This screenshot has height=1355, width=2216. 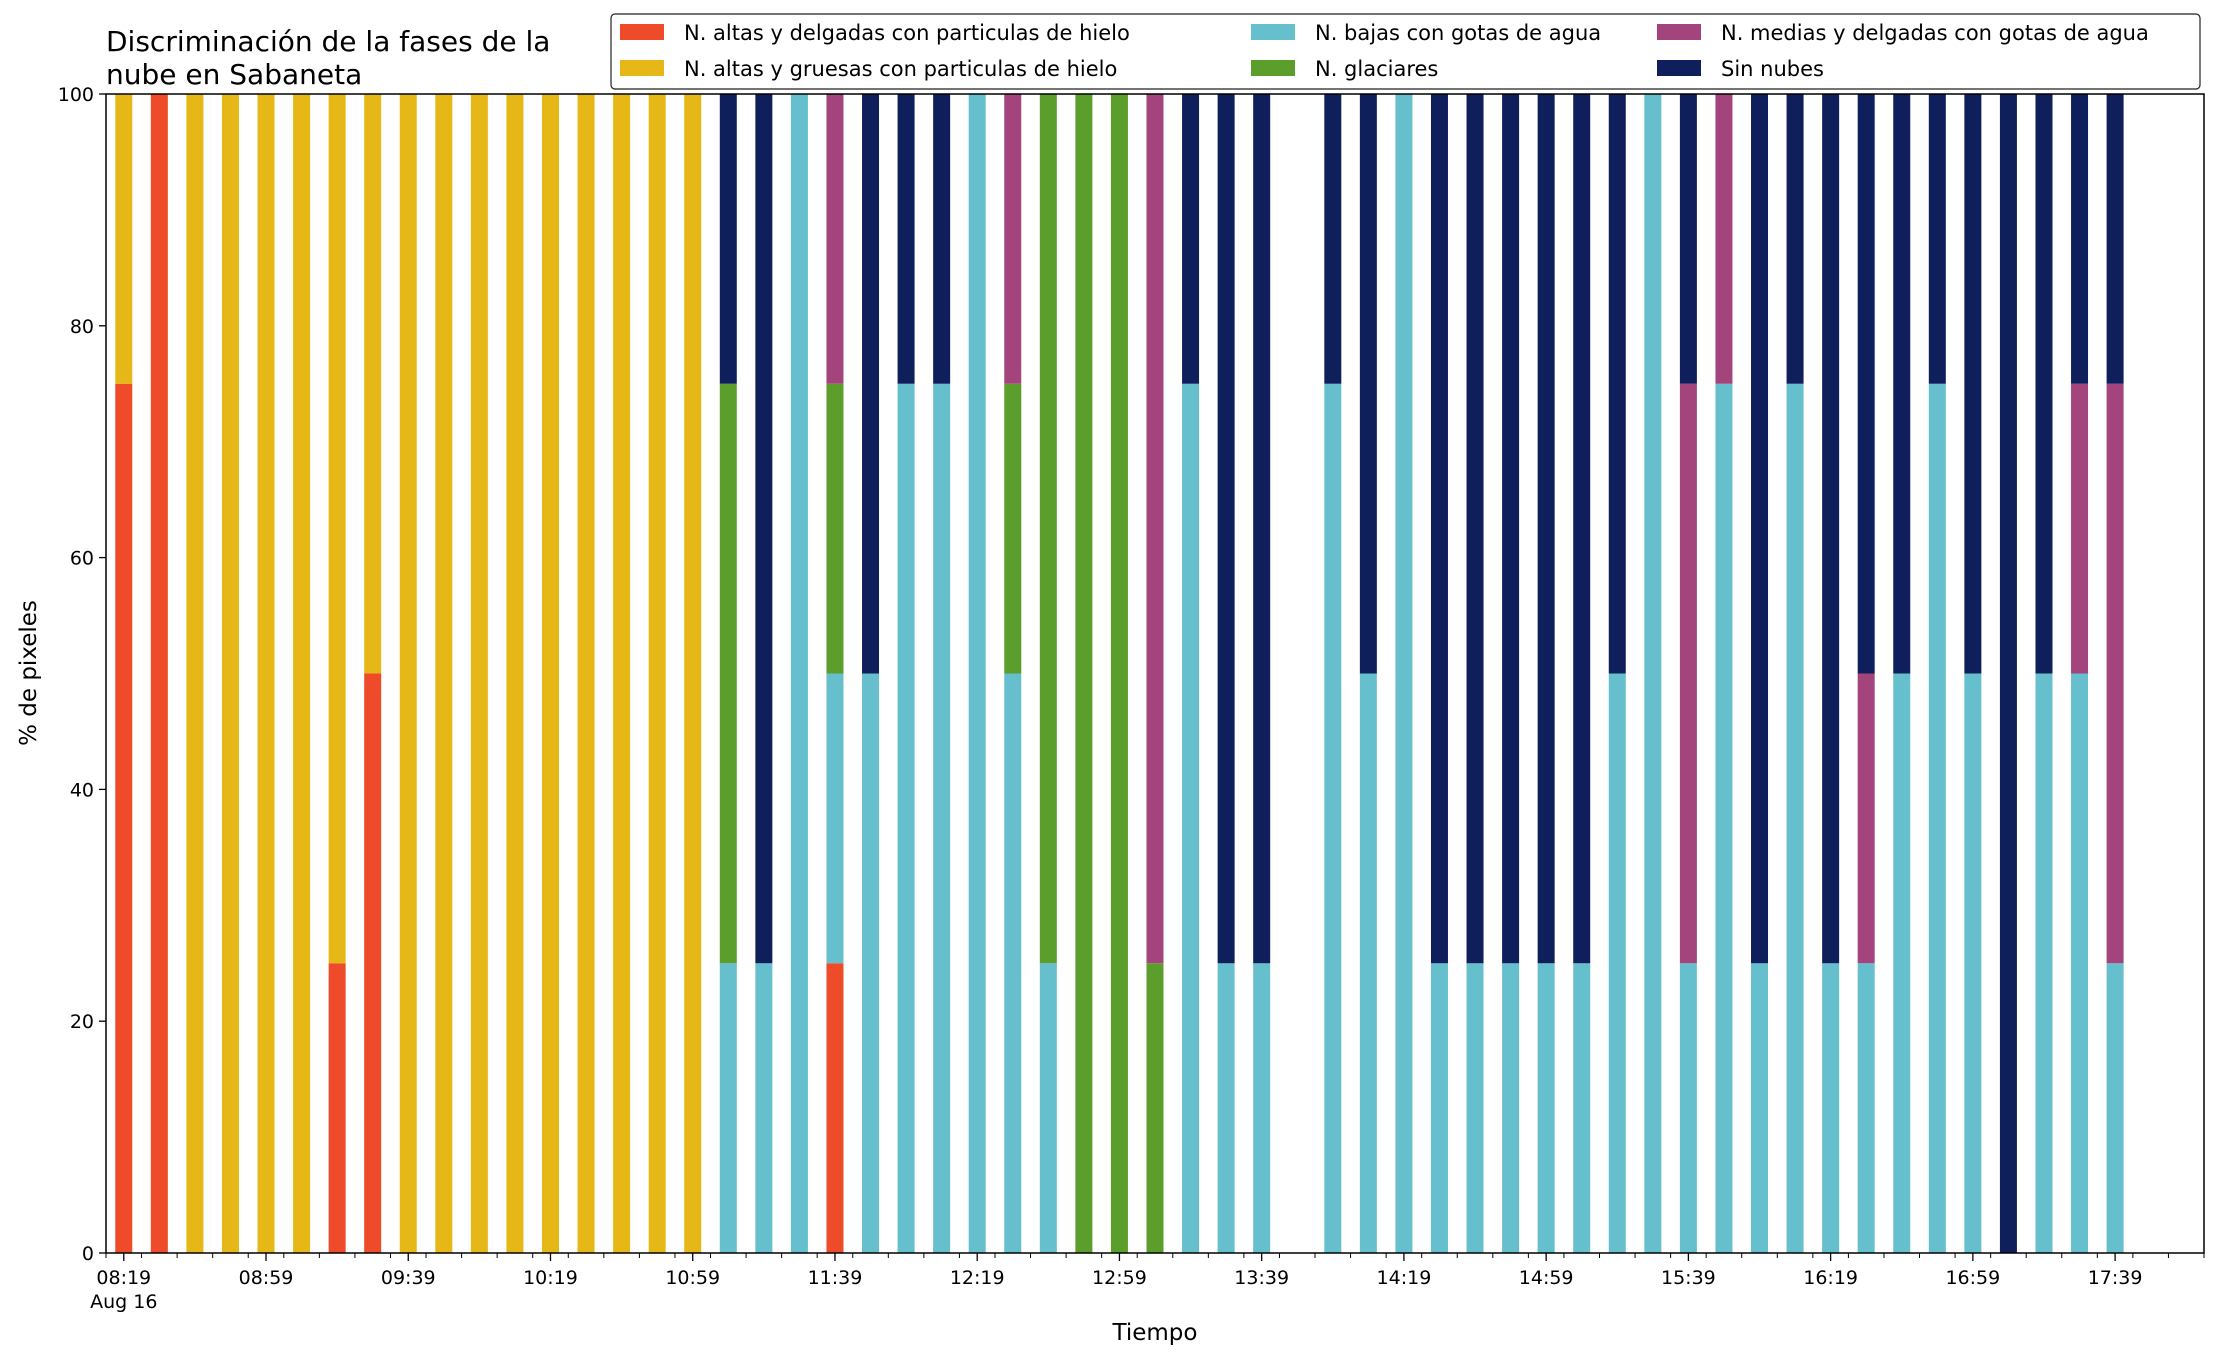 What do you see at coordinates (1404, 1278) in the screenshot?
I see `x-tick-label: 14:19` at bounding box center [1404, 1278].